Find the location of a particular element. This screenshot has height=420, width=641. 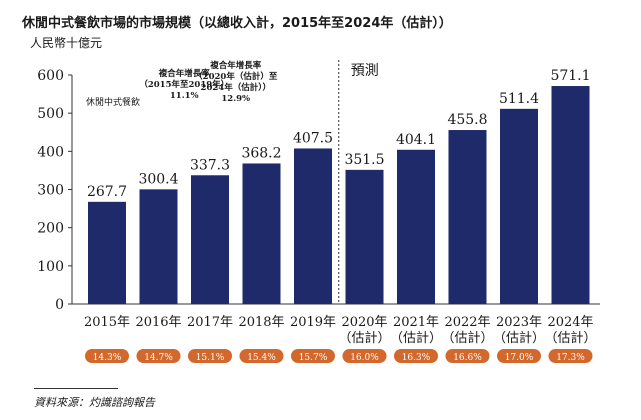

y-tick-label: 500 is located at coordinates (50, 114).